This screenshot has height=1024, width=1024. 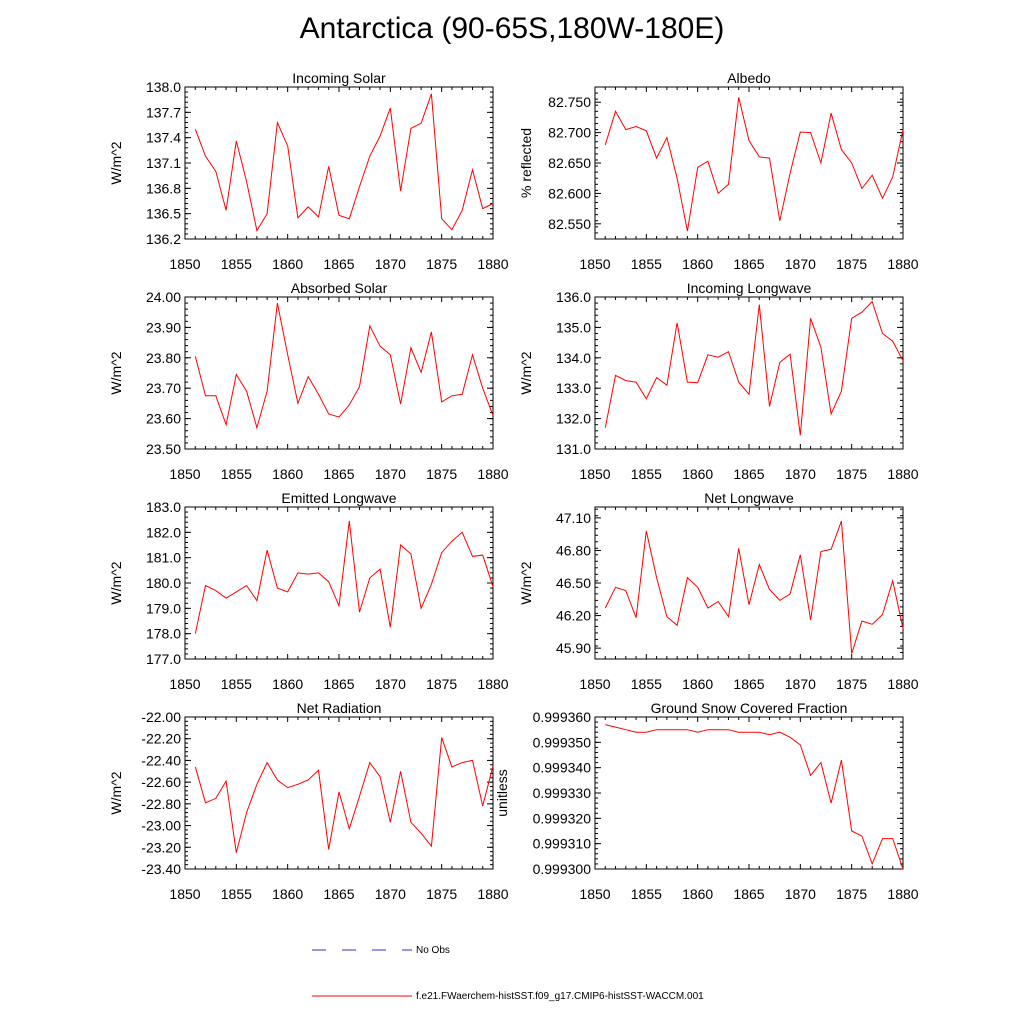 I want to click on panel-title: Ground Snow Covered Fraction, so click(x=749, y=708).